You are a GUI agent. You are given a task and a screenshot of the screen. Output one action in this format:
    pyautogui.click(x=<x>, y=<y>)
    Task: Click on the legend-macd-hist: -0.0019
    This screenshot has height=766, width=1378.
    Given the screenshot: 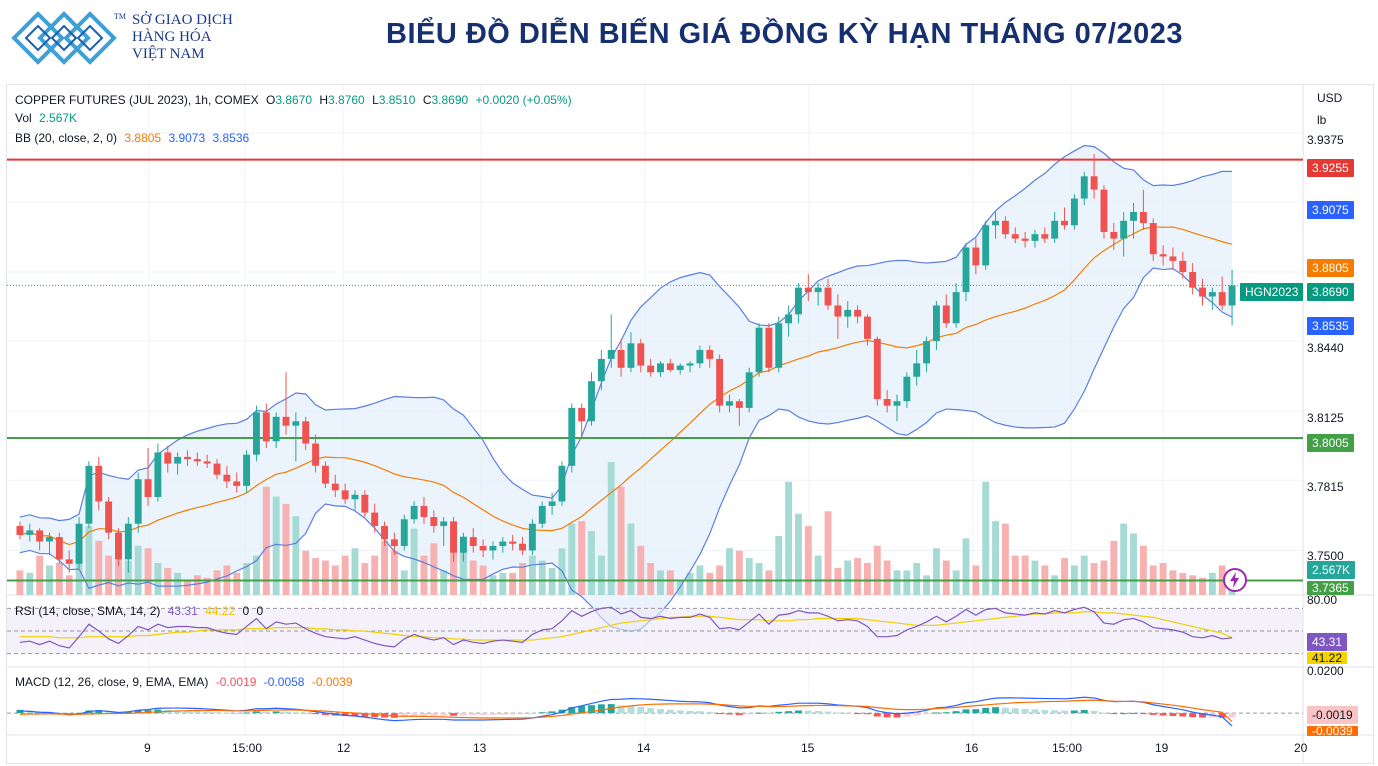 What is the action you would take?
    pyautogui.click(x=236, y=682)
    